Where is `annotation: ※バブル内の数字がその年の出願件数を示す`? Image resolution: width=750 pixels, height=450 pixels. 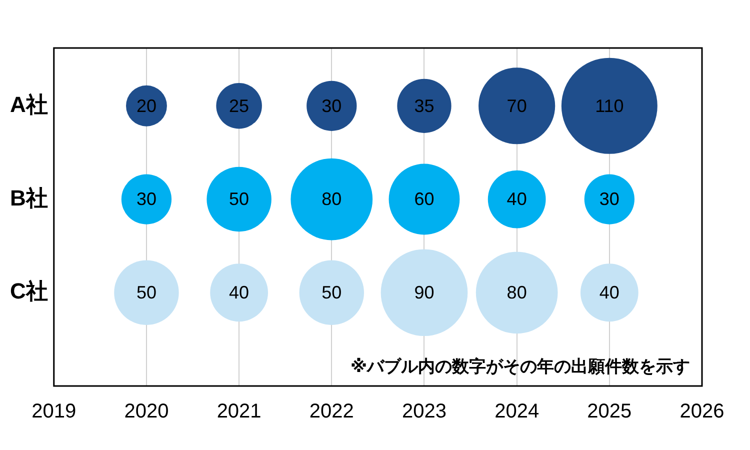 annotation: ※バブル内の数字がその年の出願件数を示す is located at coordinates (520, 366).